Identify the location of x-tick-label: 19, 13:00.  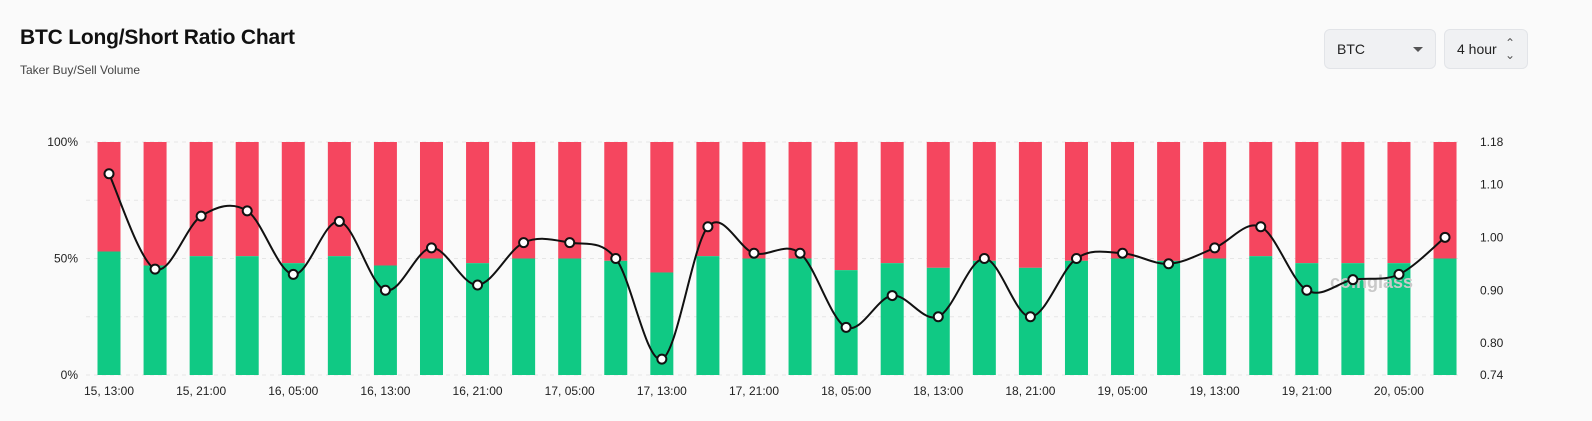
(1215, 391).